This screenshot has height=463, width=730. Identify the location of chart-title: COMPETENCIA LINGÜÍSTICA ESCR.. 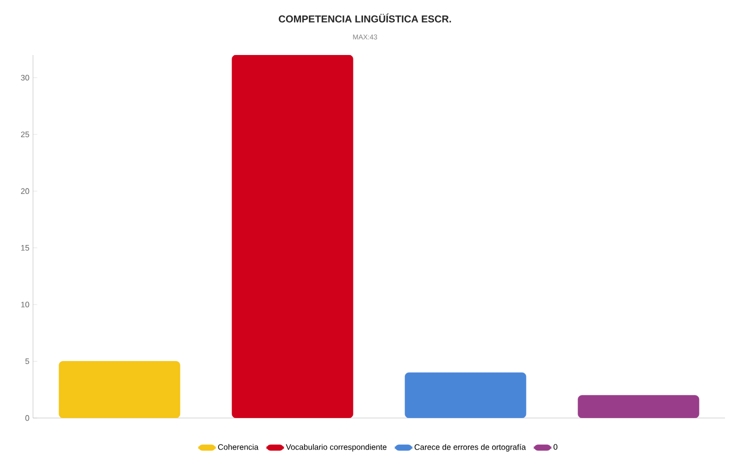
(364, 18).